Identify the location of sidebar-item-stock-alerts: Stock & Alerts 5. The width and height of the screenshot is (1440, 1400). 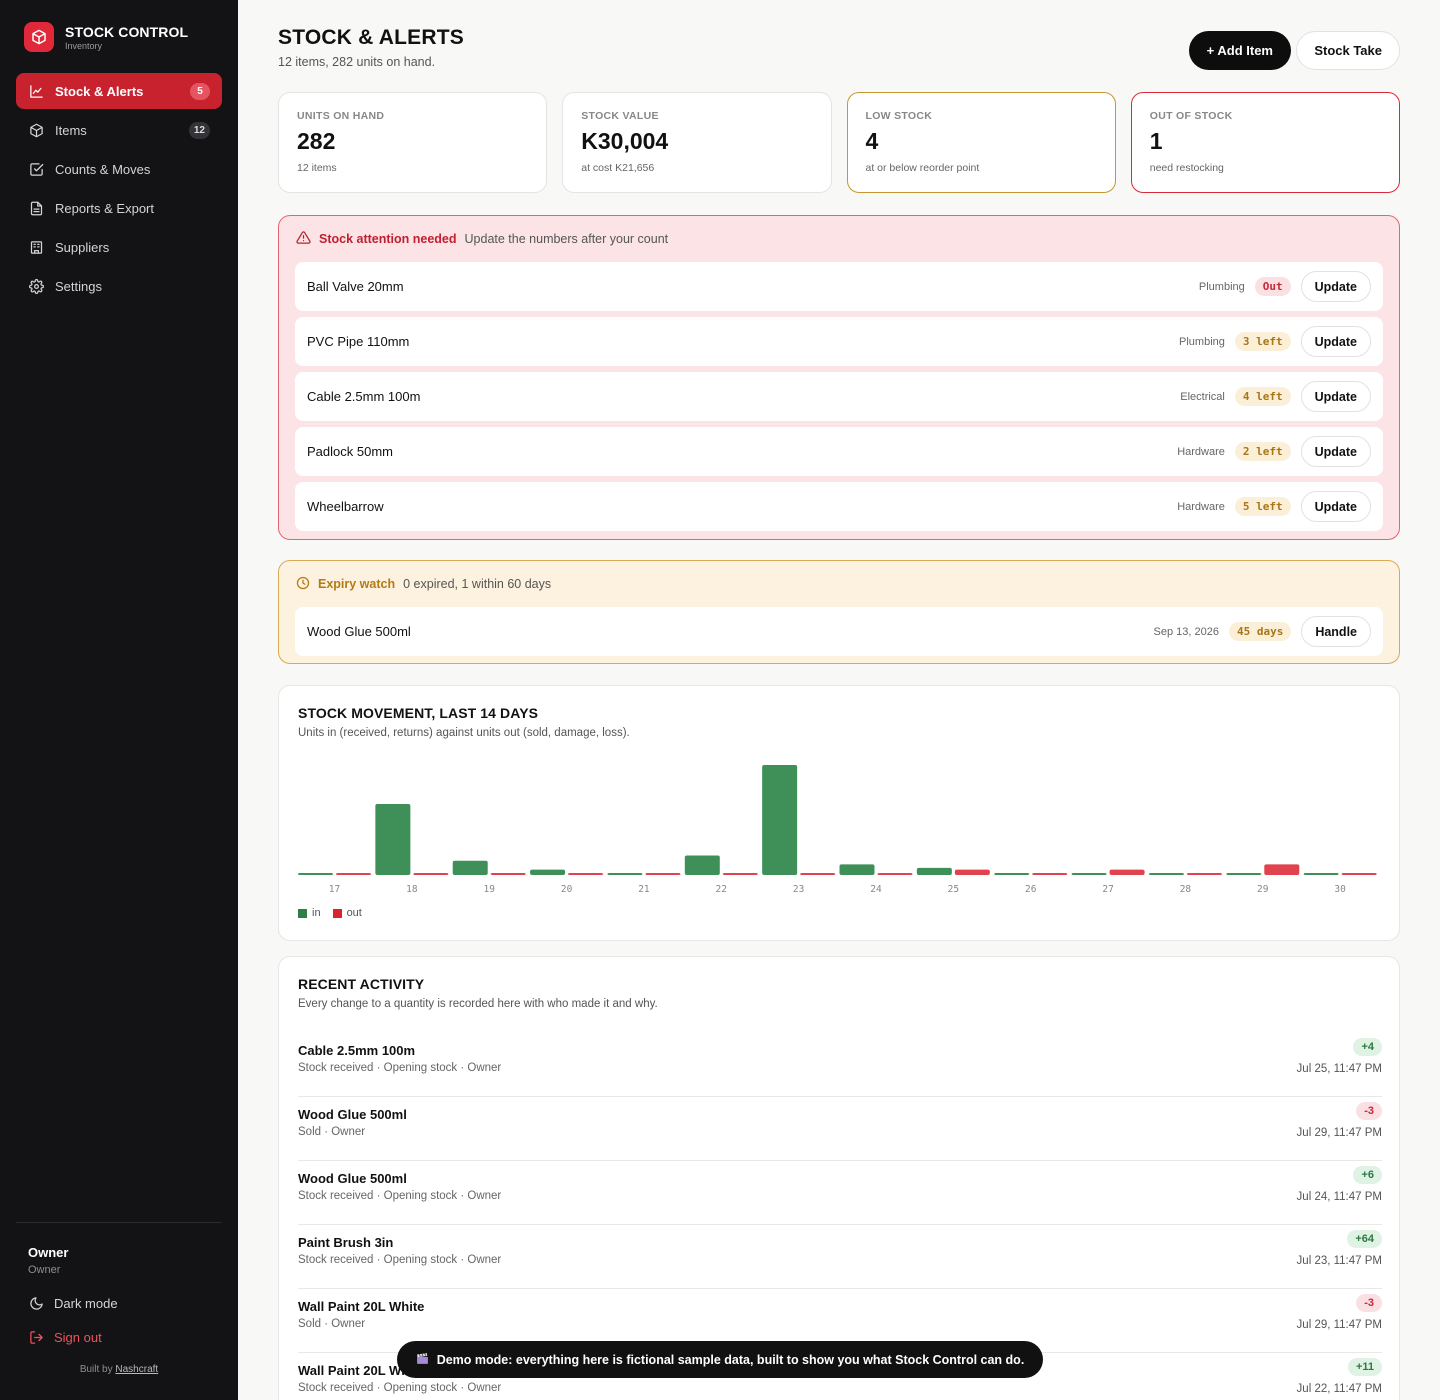
(119, 91).